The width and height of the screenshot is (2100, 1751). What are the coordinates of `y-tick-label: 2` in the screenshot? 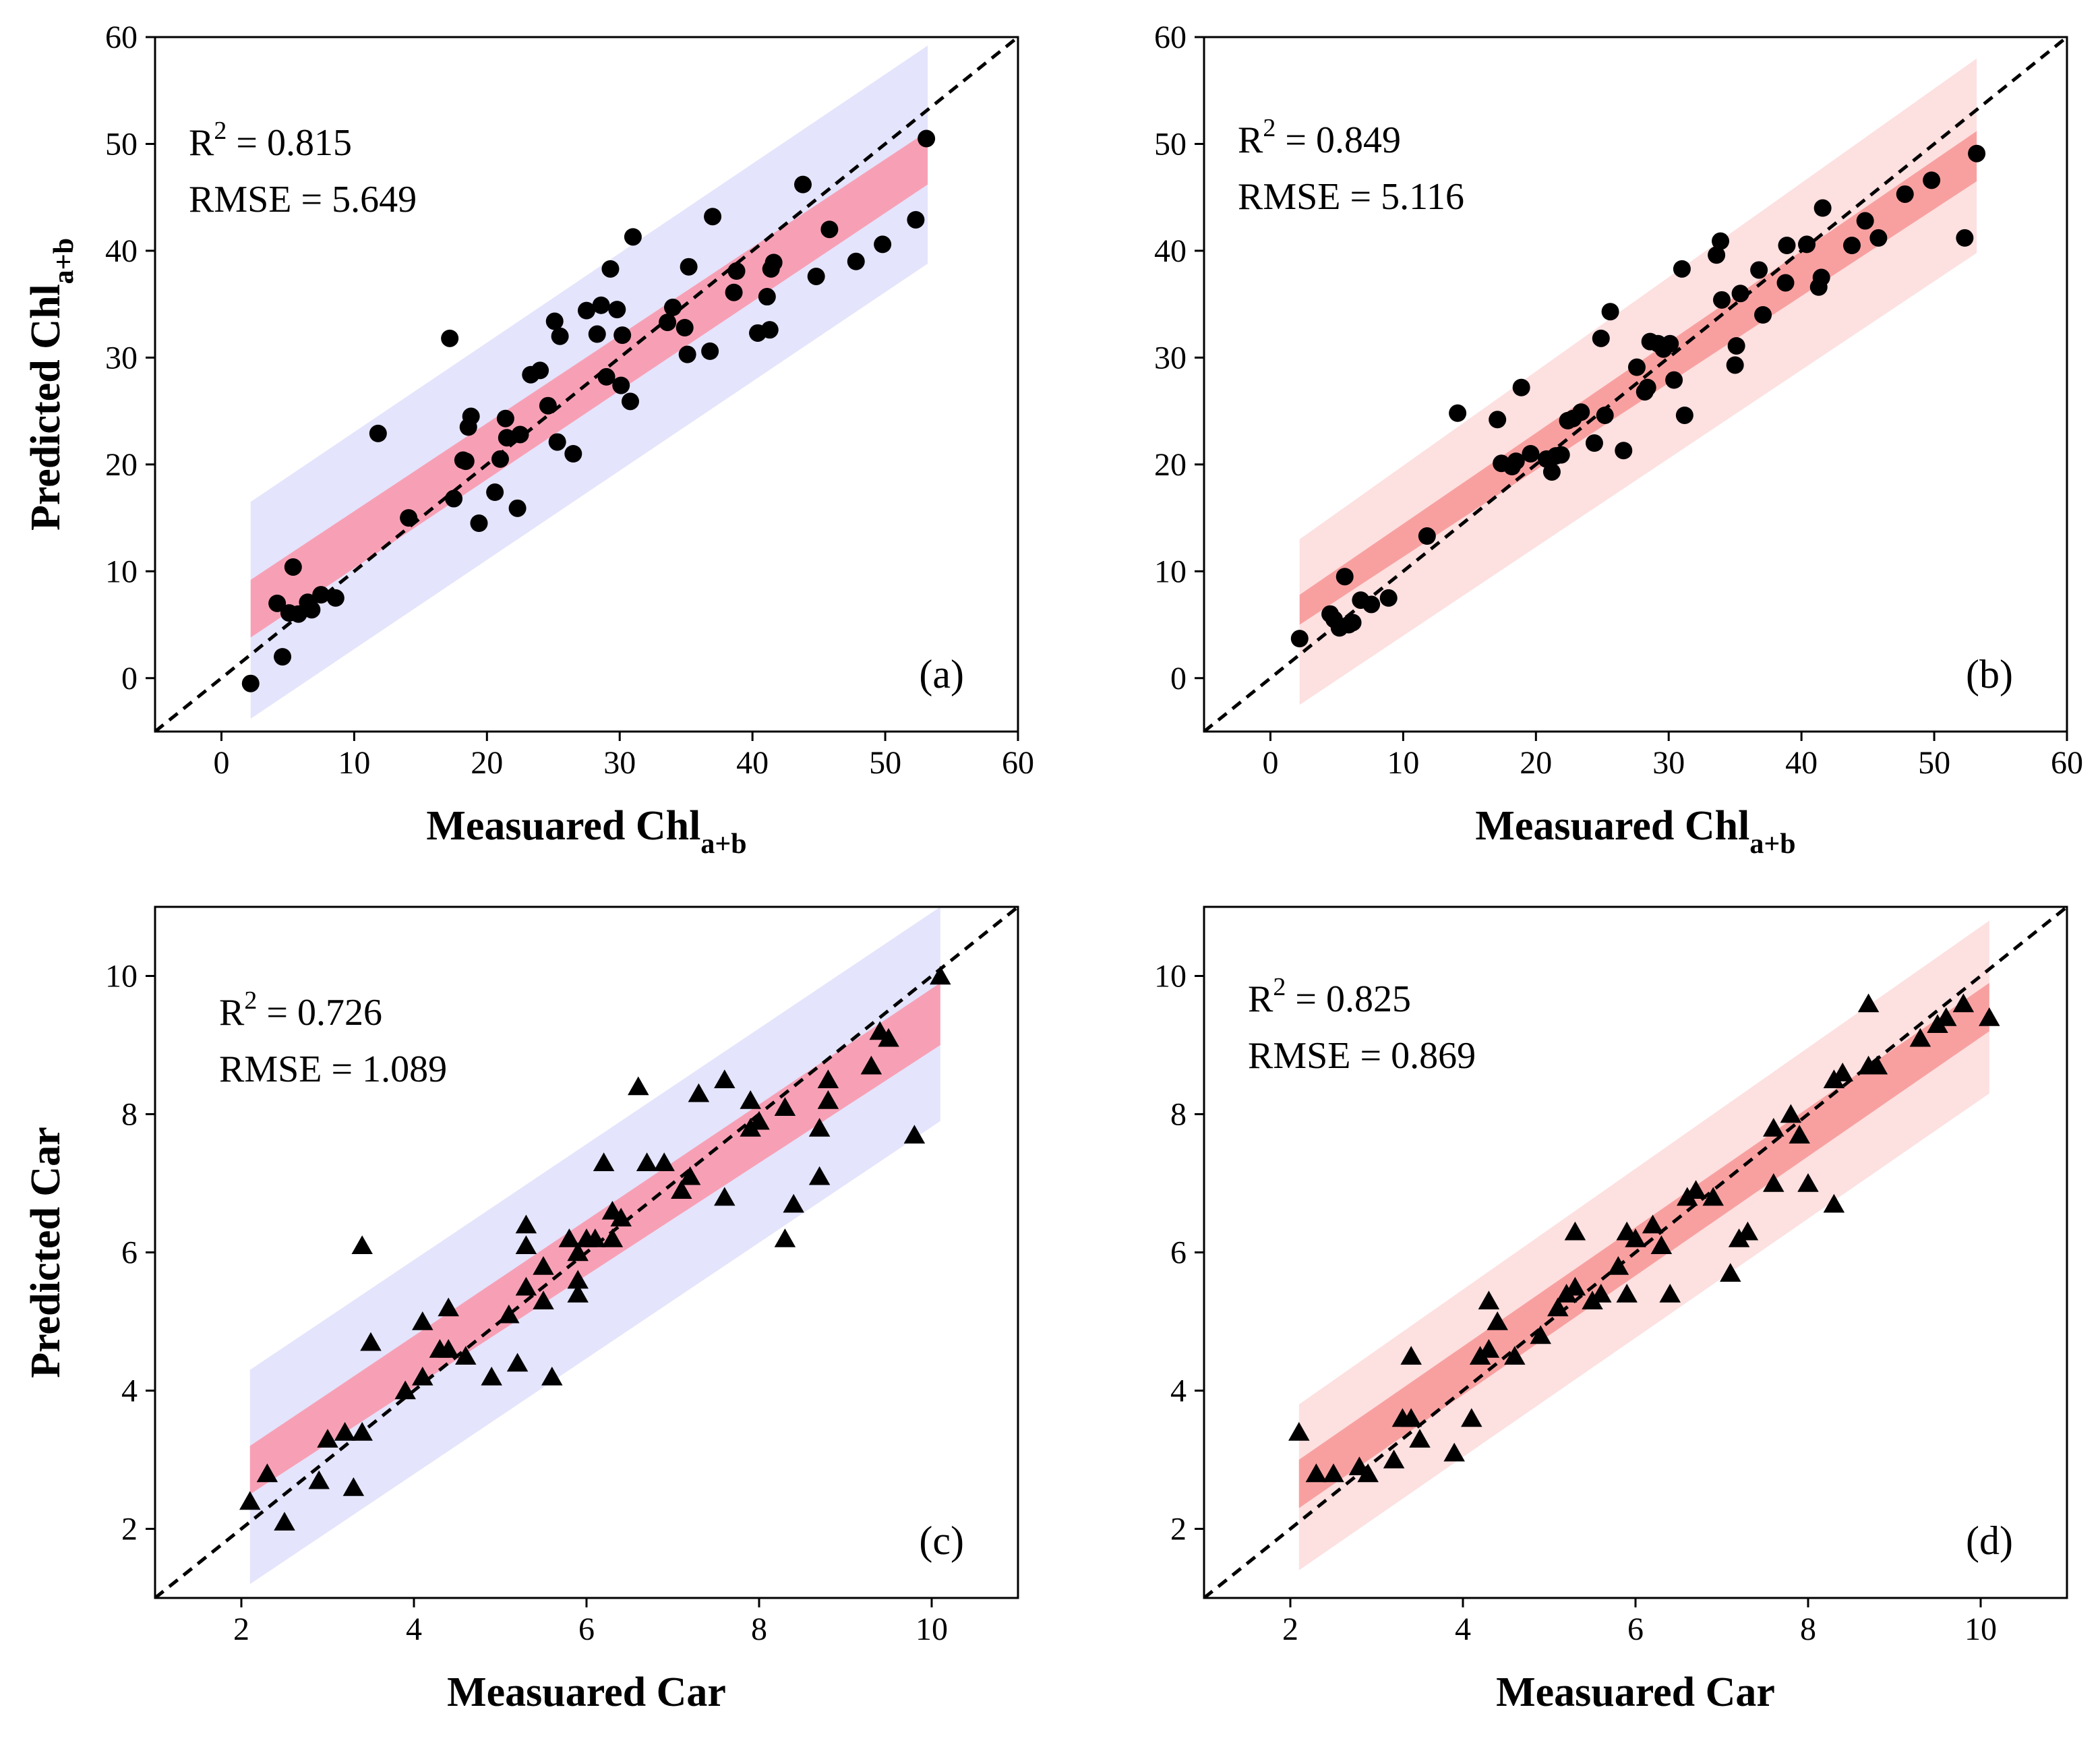 It's located at (1178, 1529).